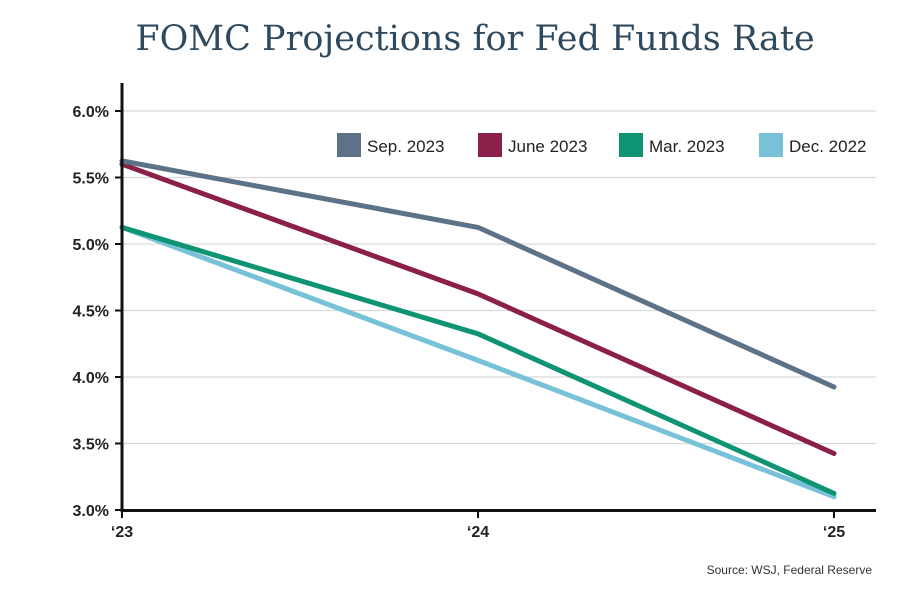 The image size is (907, 616). What do you see at coordinates (91, 179) in the screenshot?
I see `y-tick-label: 5.5%` at bounding box center [91, 179].